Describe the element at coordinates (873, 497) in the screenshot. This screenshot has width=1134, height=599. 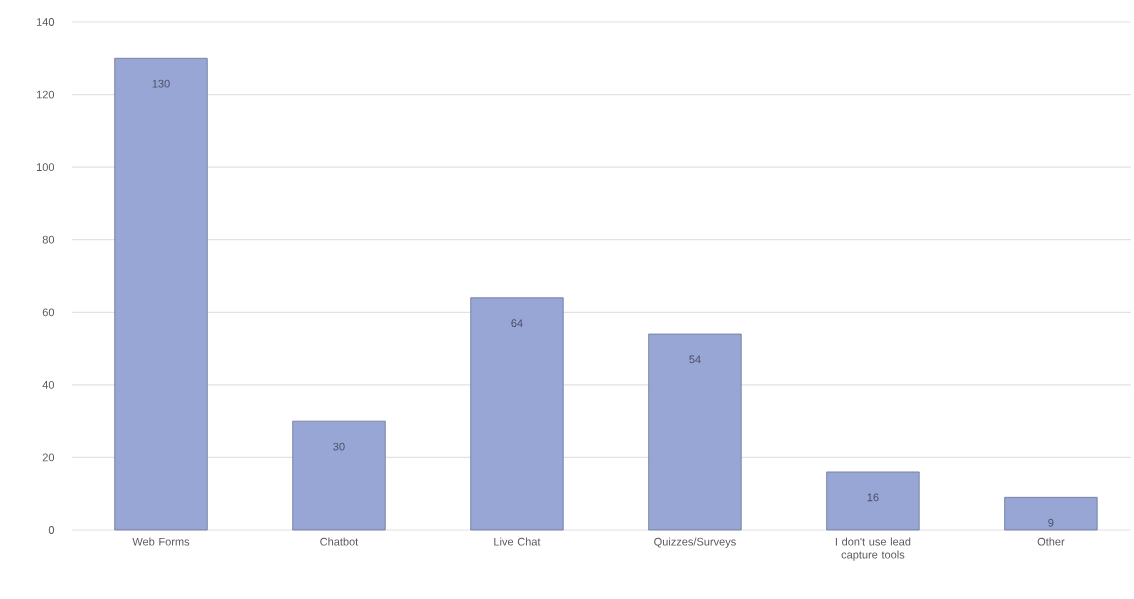
I see `data-label: 16` at that location.